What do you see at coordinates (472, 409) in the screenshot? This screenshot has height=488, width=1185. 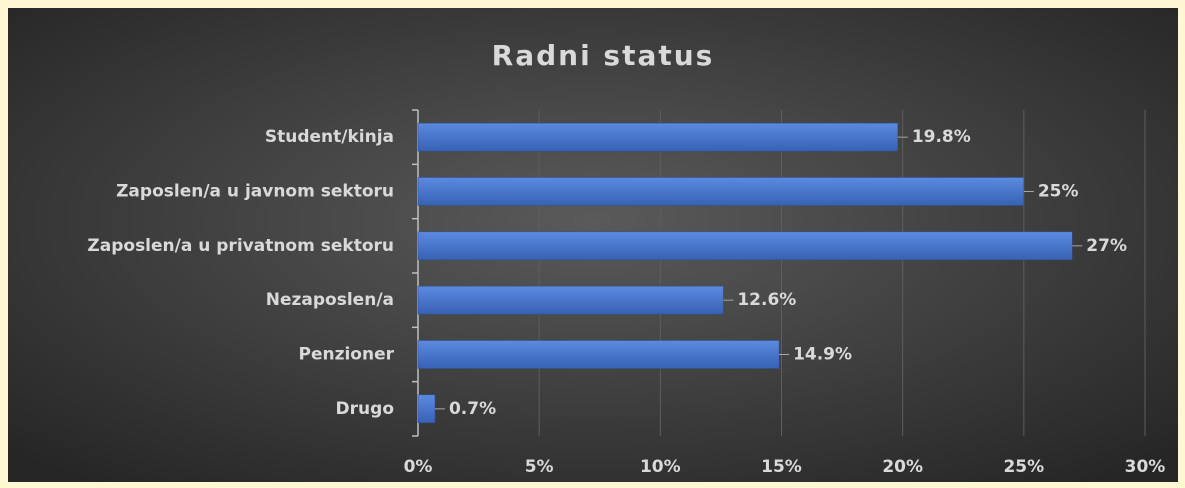 I see `value-label: 0.7%` at bounding box center [472, 409].